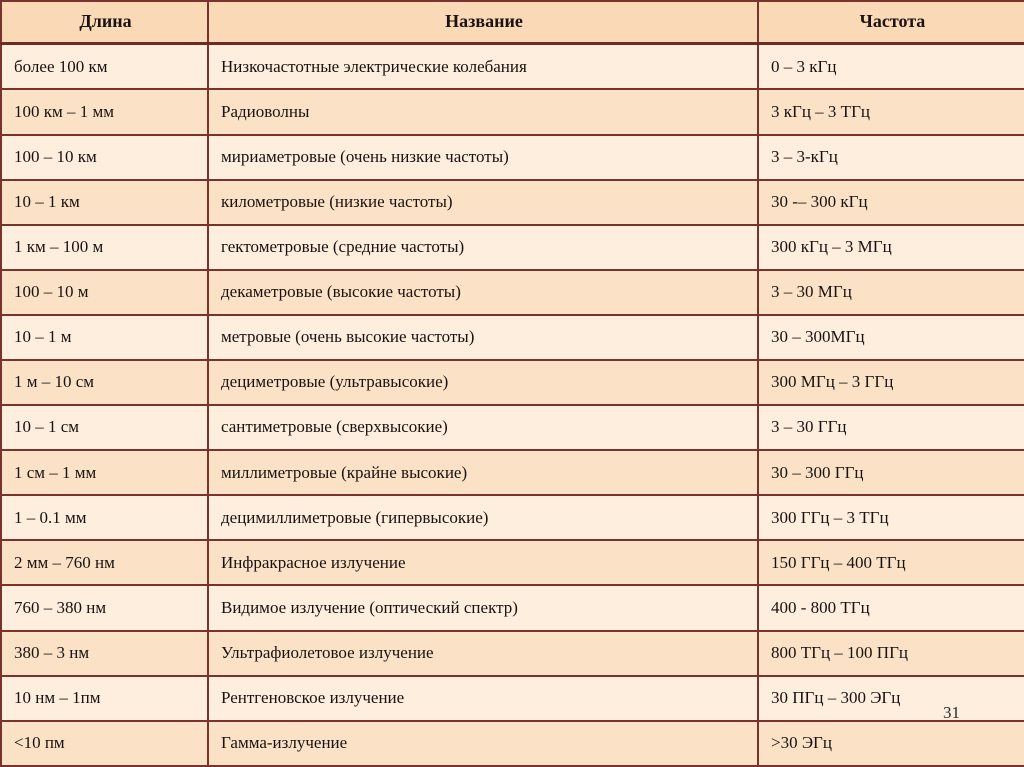  Describe the element at coordinates (483, 743) in the screenshot. I see `cell-name: Гамма-излучение` at that location.